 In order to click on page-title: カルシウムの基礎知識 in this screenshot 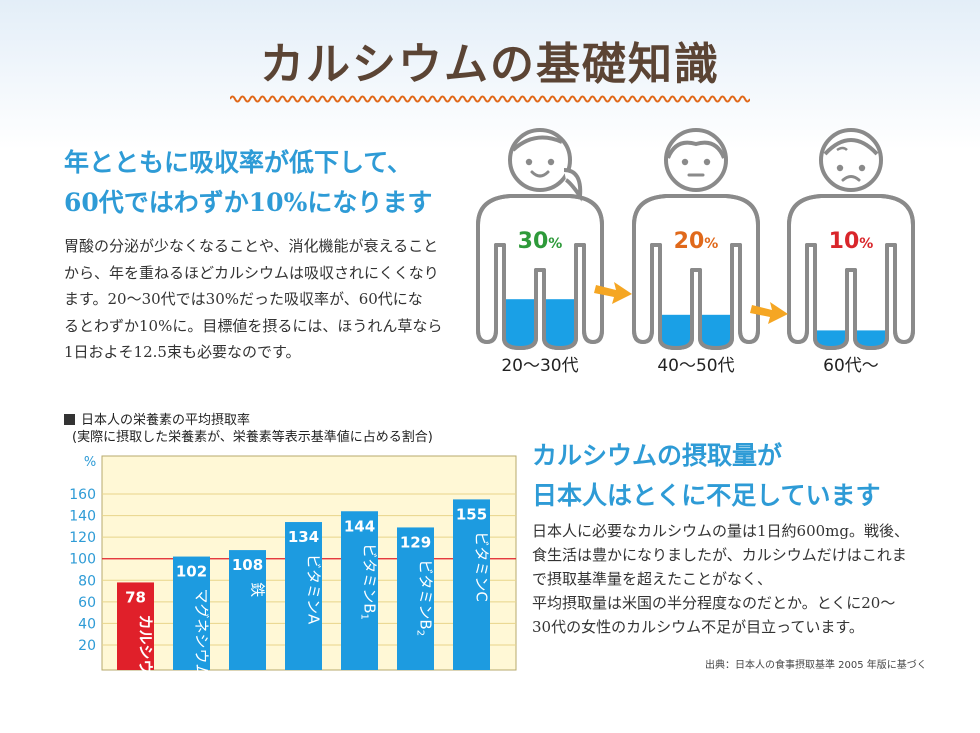, I will do `click(490, 64)`.